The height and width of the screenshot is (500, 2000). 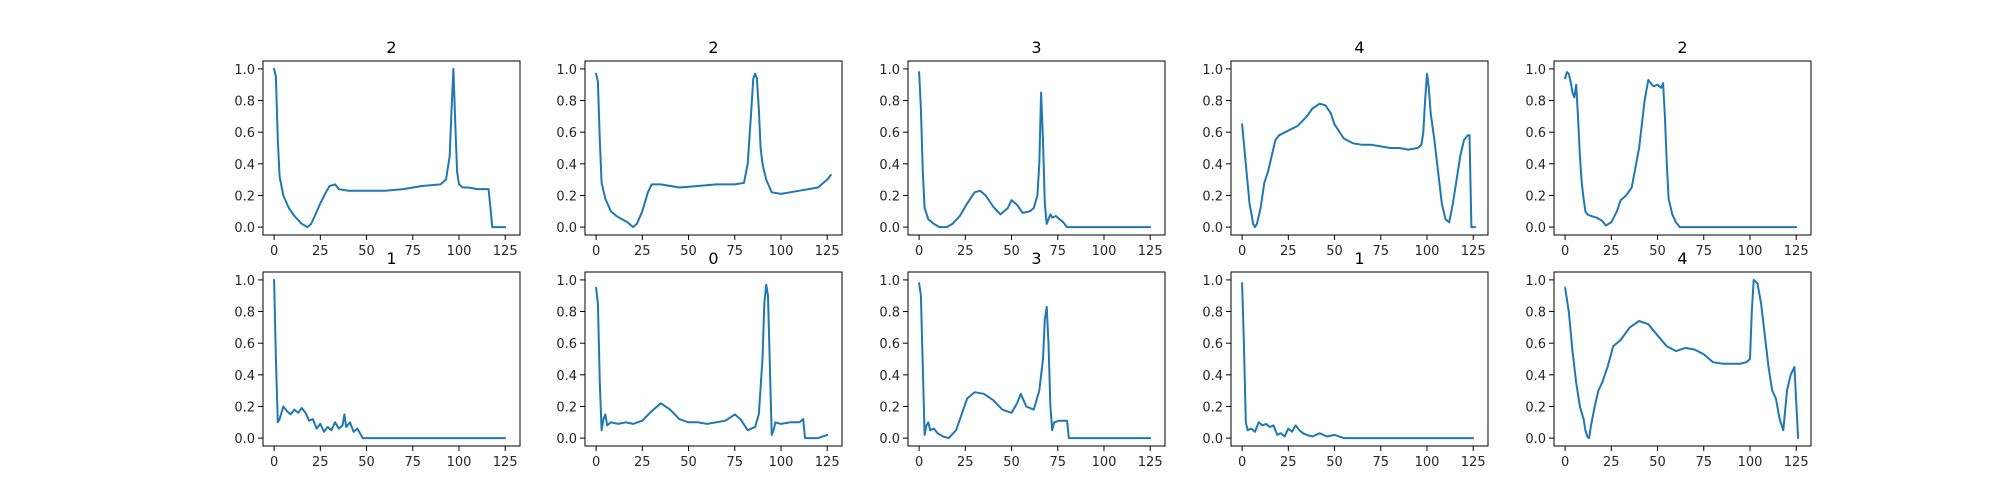 I want to click on subplot-title: 2, so click(x=713, y=47).